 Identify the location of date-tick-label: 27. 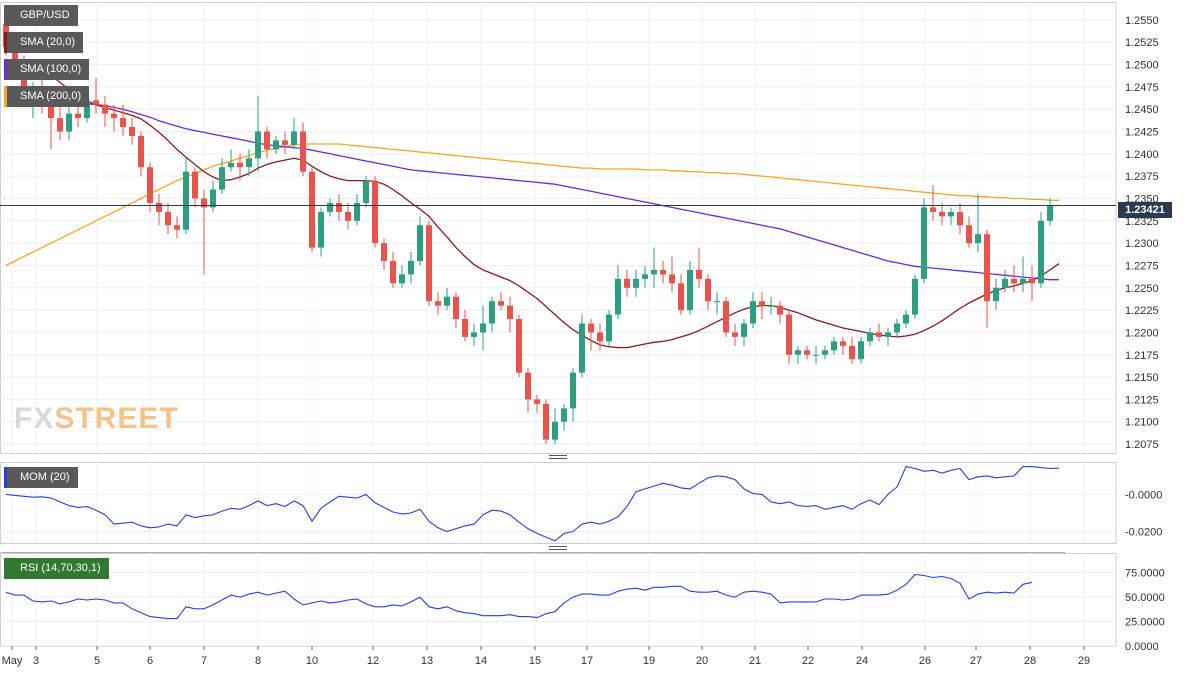
(976, 661).